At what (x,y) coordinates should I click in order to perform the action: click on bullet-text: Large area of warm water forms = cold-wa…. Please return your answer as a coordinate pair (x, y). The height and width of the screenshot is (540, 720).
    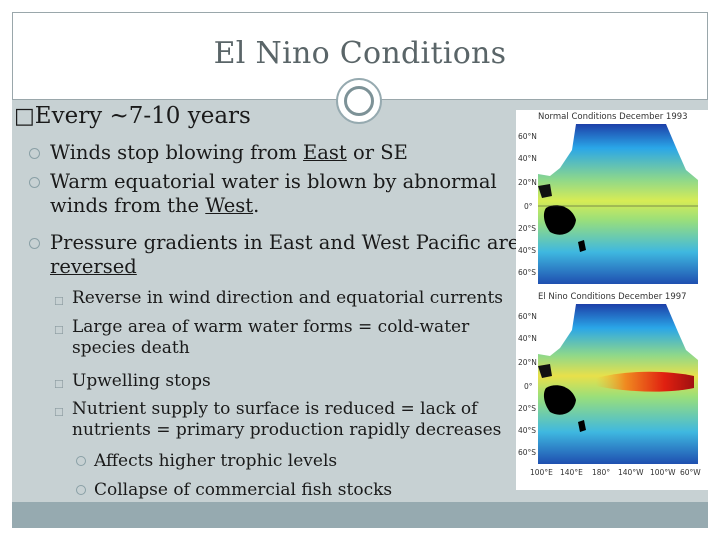
    Looking at the image, I should click on (271, 337).